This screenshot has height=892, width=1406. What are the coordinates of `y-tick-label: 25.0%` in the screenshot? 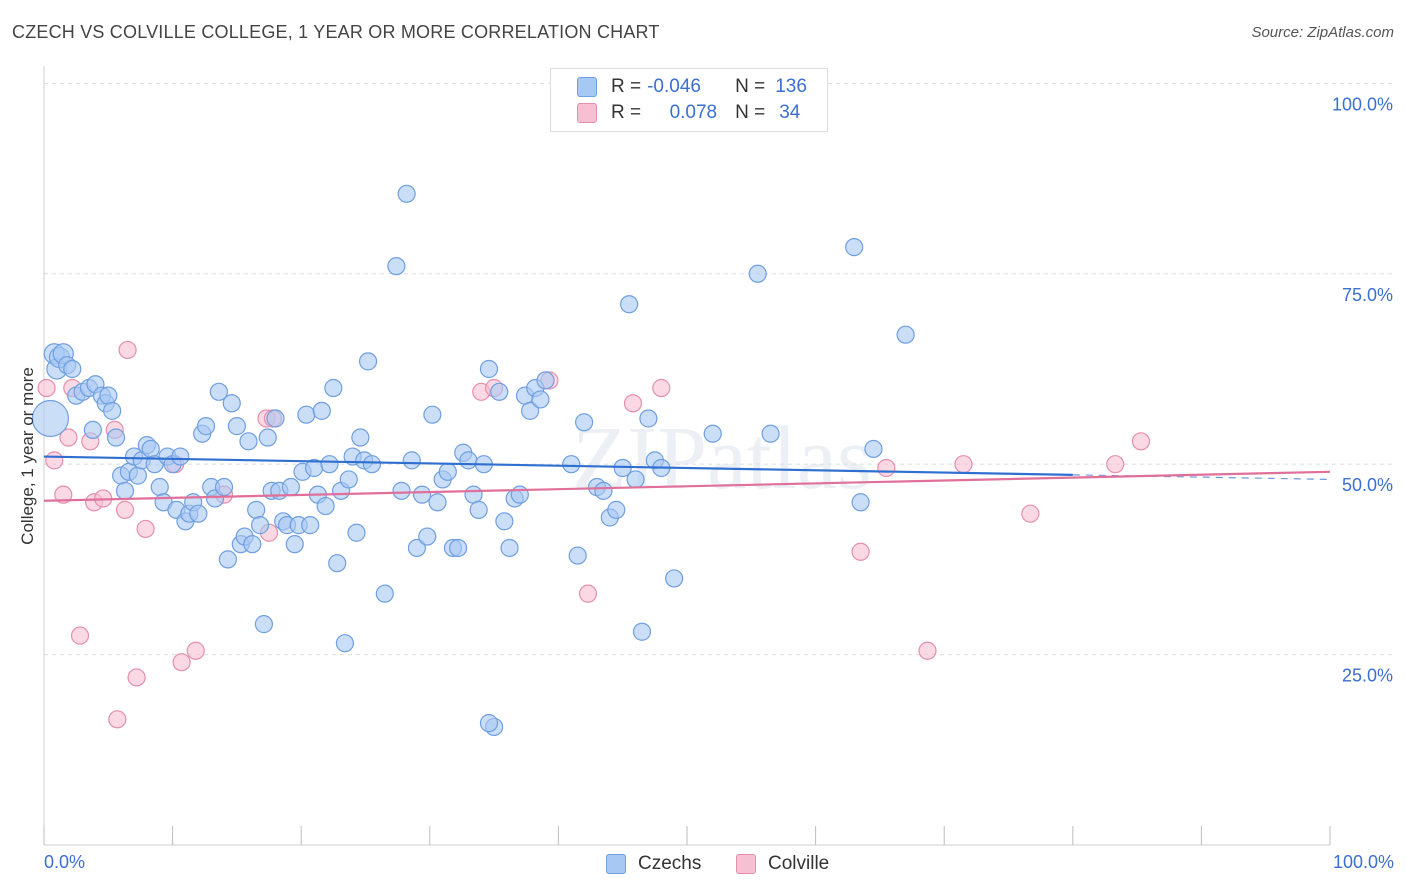 It's located at (1367, 676).